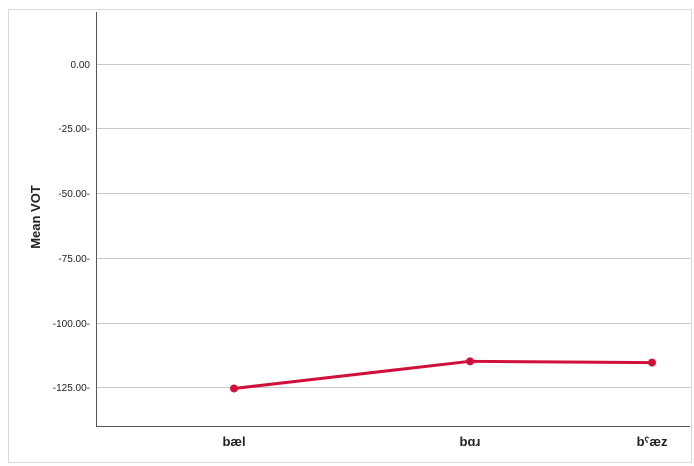 The width and height of the screenshot is (694, 466). I want to click on y-tick-label: -75.00-, so click(74, 259).